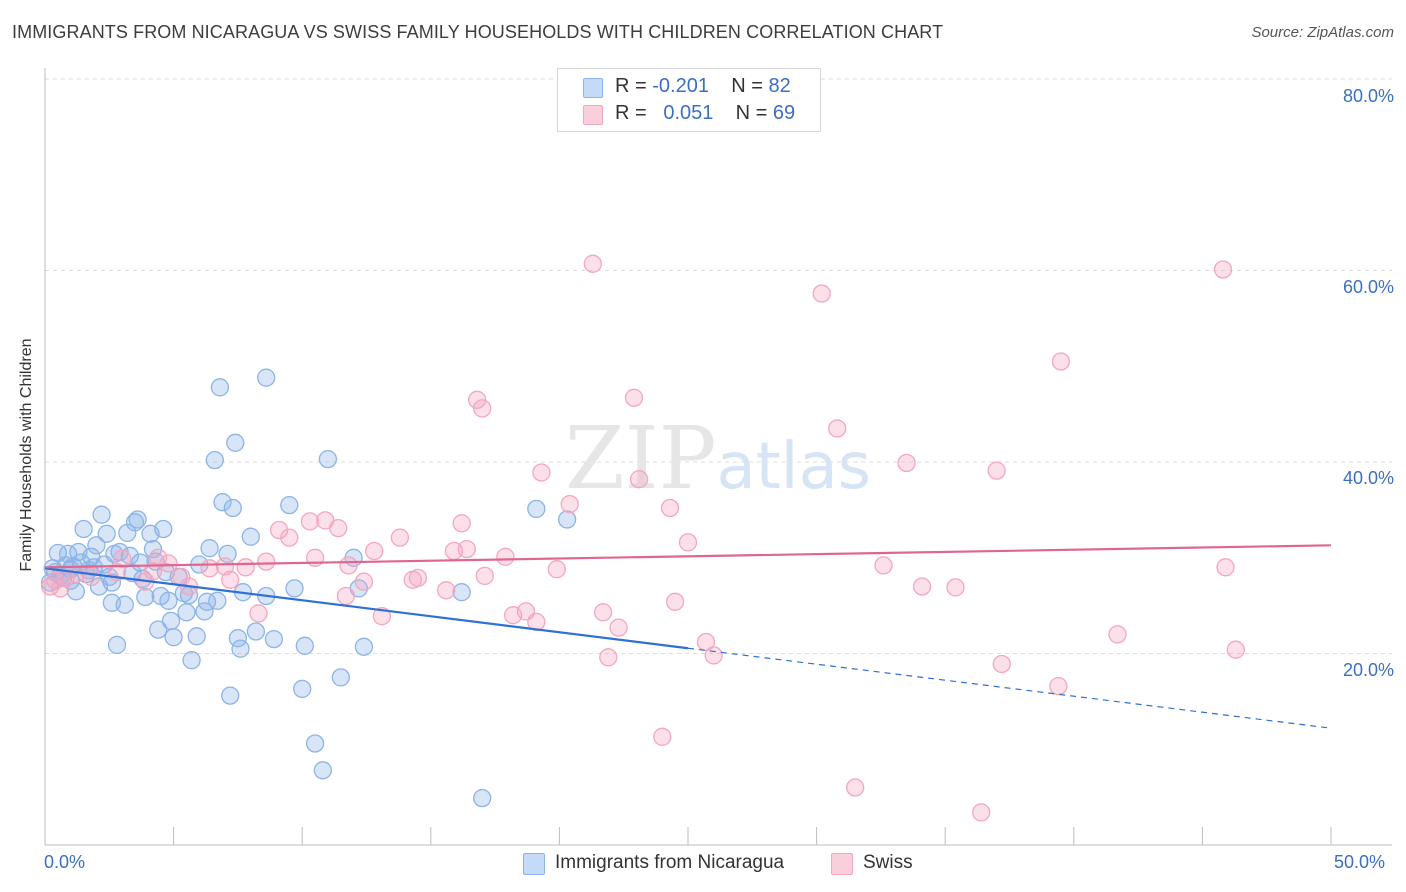 The width and height of the screenshot is (1406, 892). Describe the element at coordinates (1368, 478) in the screenshot. I see `y-tick-label-40: 40.0%` at that location.